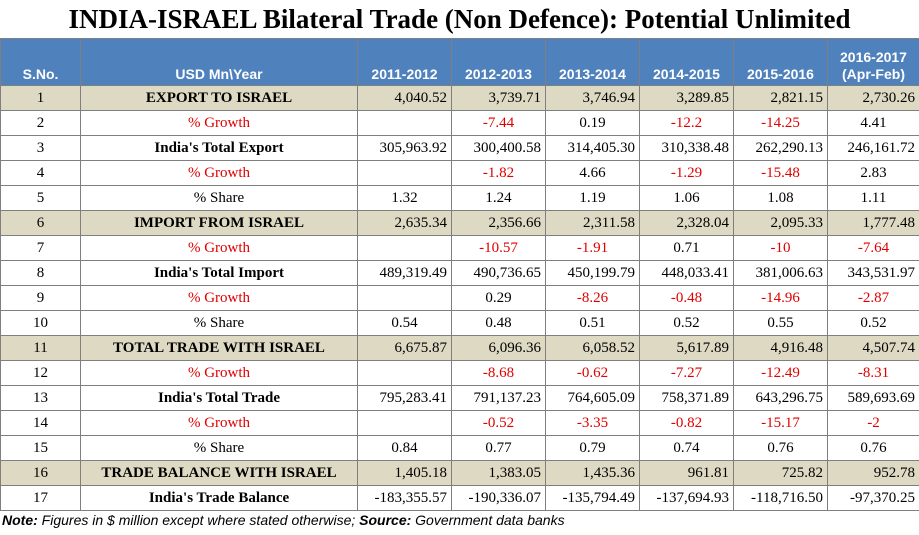 Image resolution: width=919 pixels, height=535 pixels. What do you see at coordinates (873, 198) in the screenshot?
I see `value-cell: 1.11` at bounding box center [873, 198].